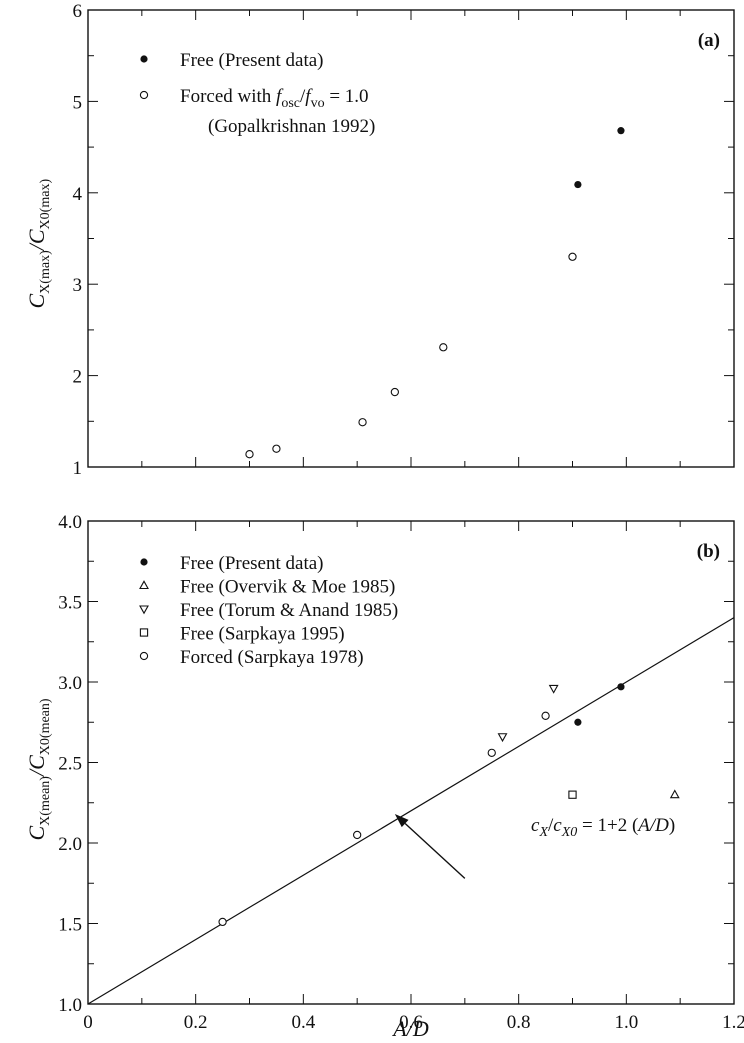 This screenshot has height=1043, width=744. I want to click on panel-b-x-tick-label: 1.0, so click(626, 1022).